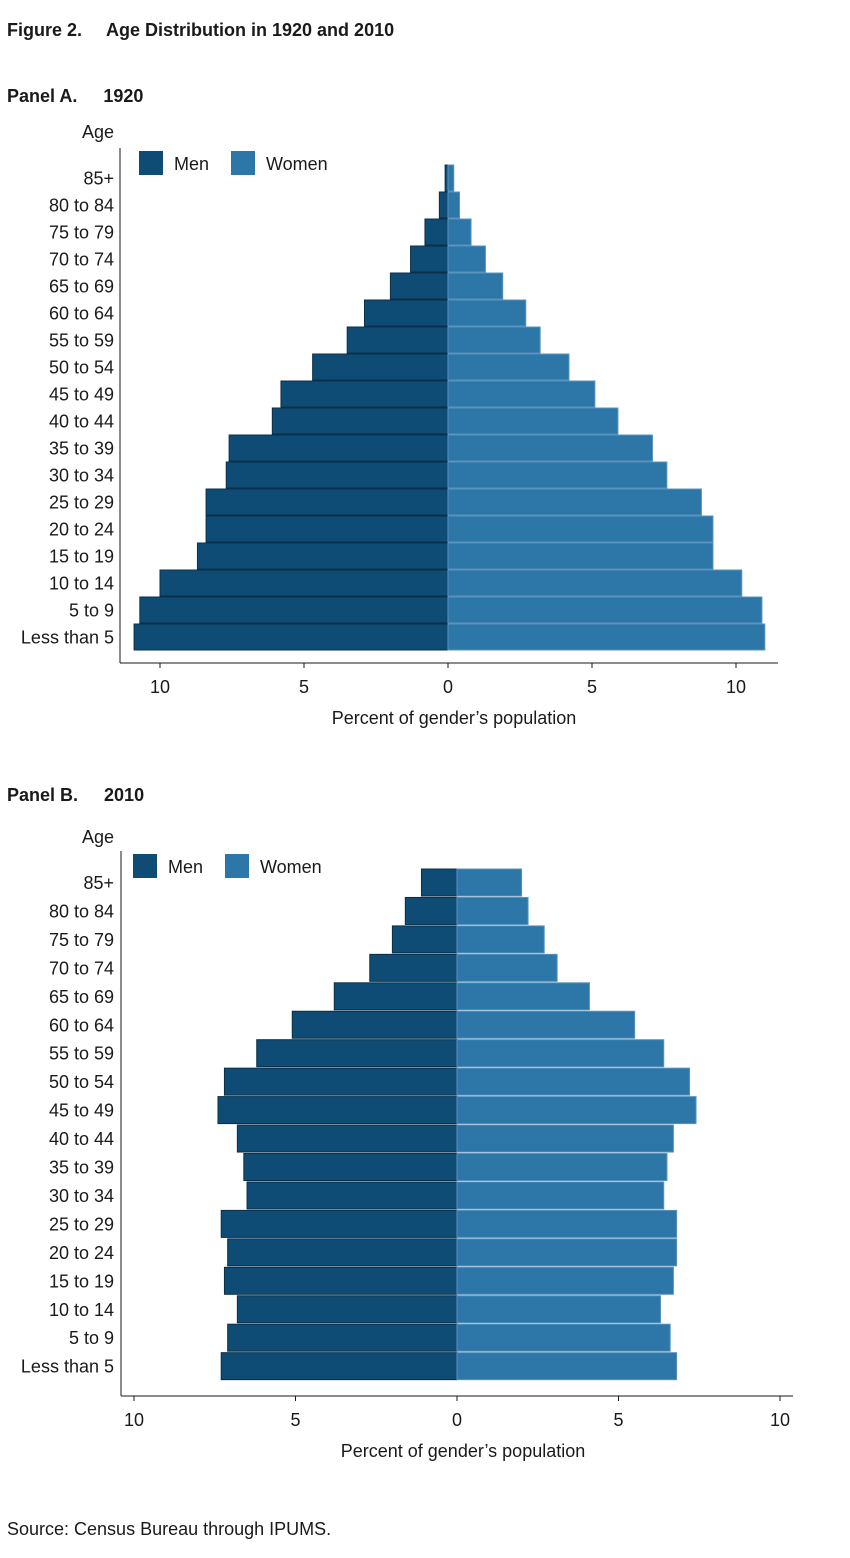  I want to click on figure-title-text: Age Distribution in 1920 and 2010, so click(250, 30).